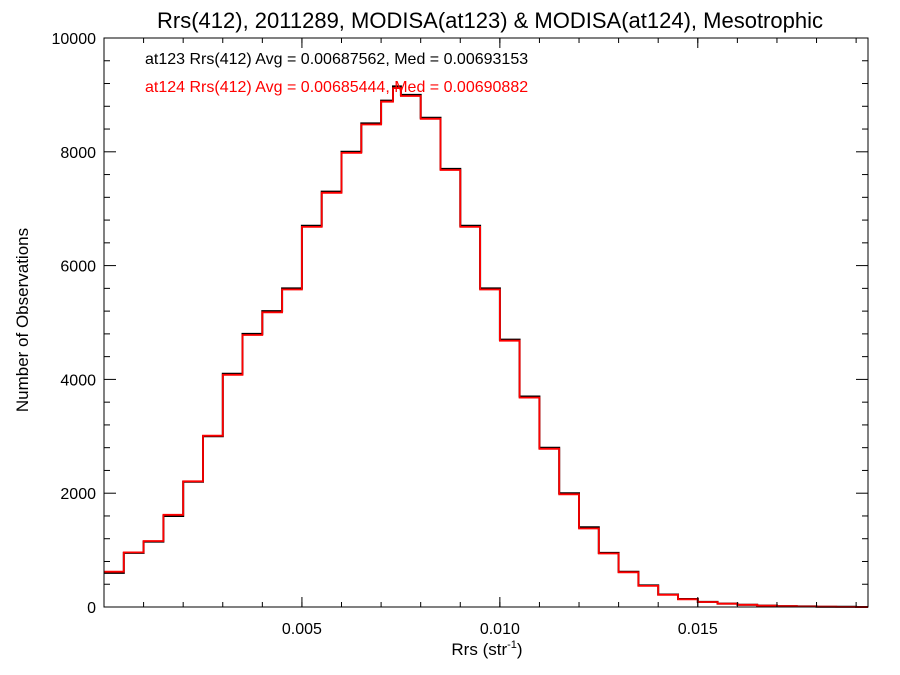  I want to click on y-tick-label: 10000, so click(74, 39).